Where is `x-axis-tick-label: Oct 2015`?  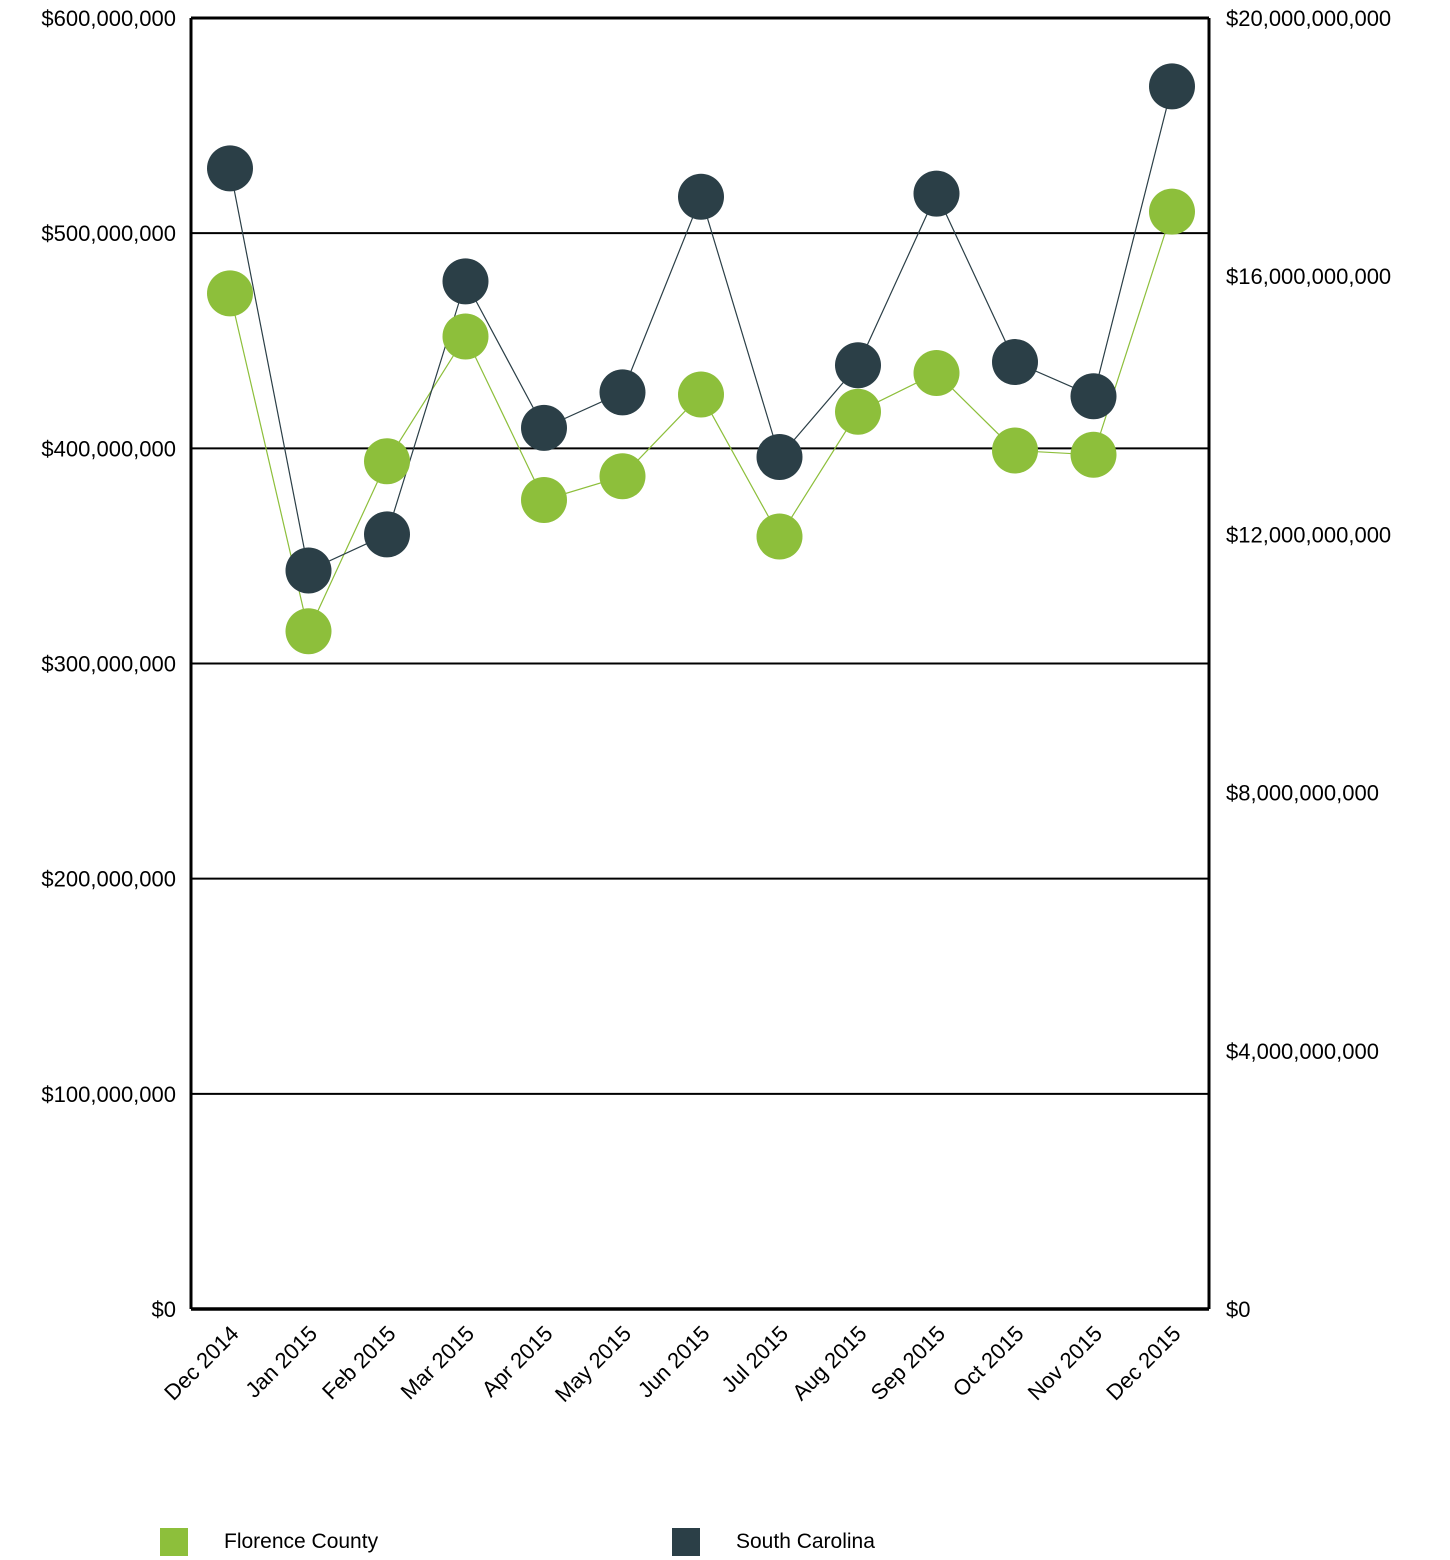 x-axis-tick-label: Oct 2015 is located at coordinates (988, 1361).